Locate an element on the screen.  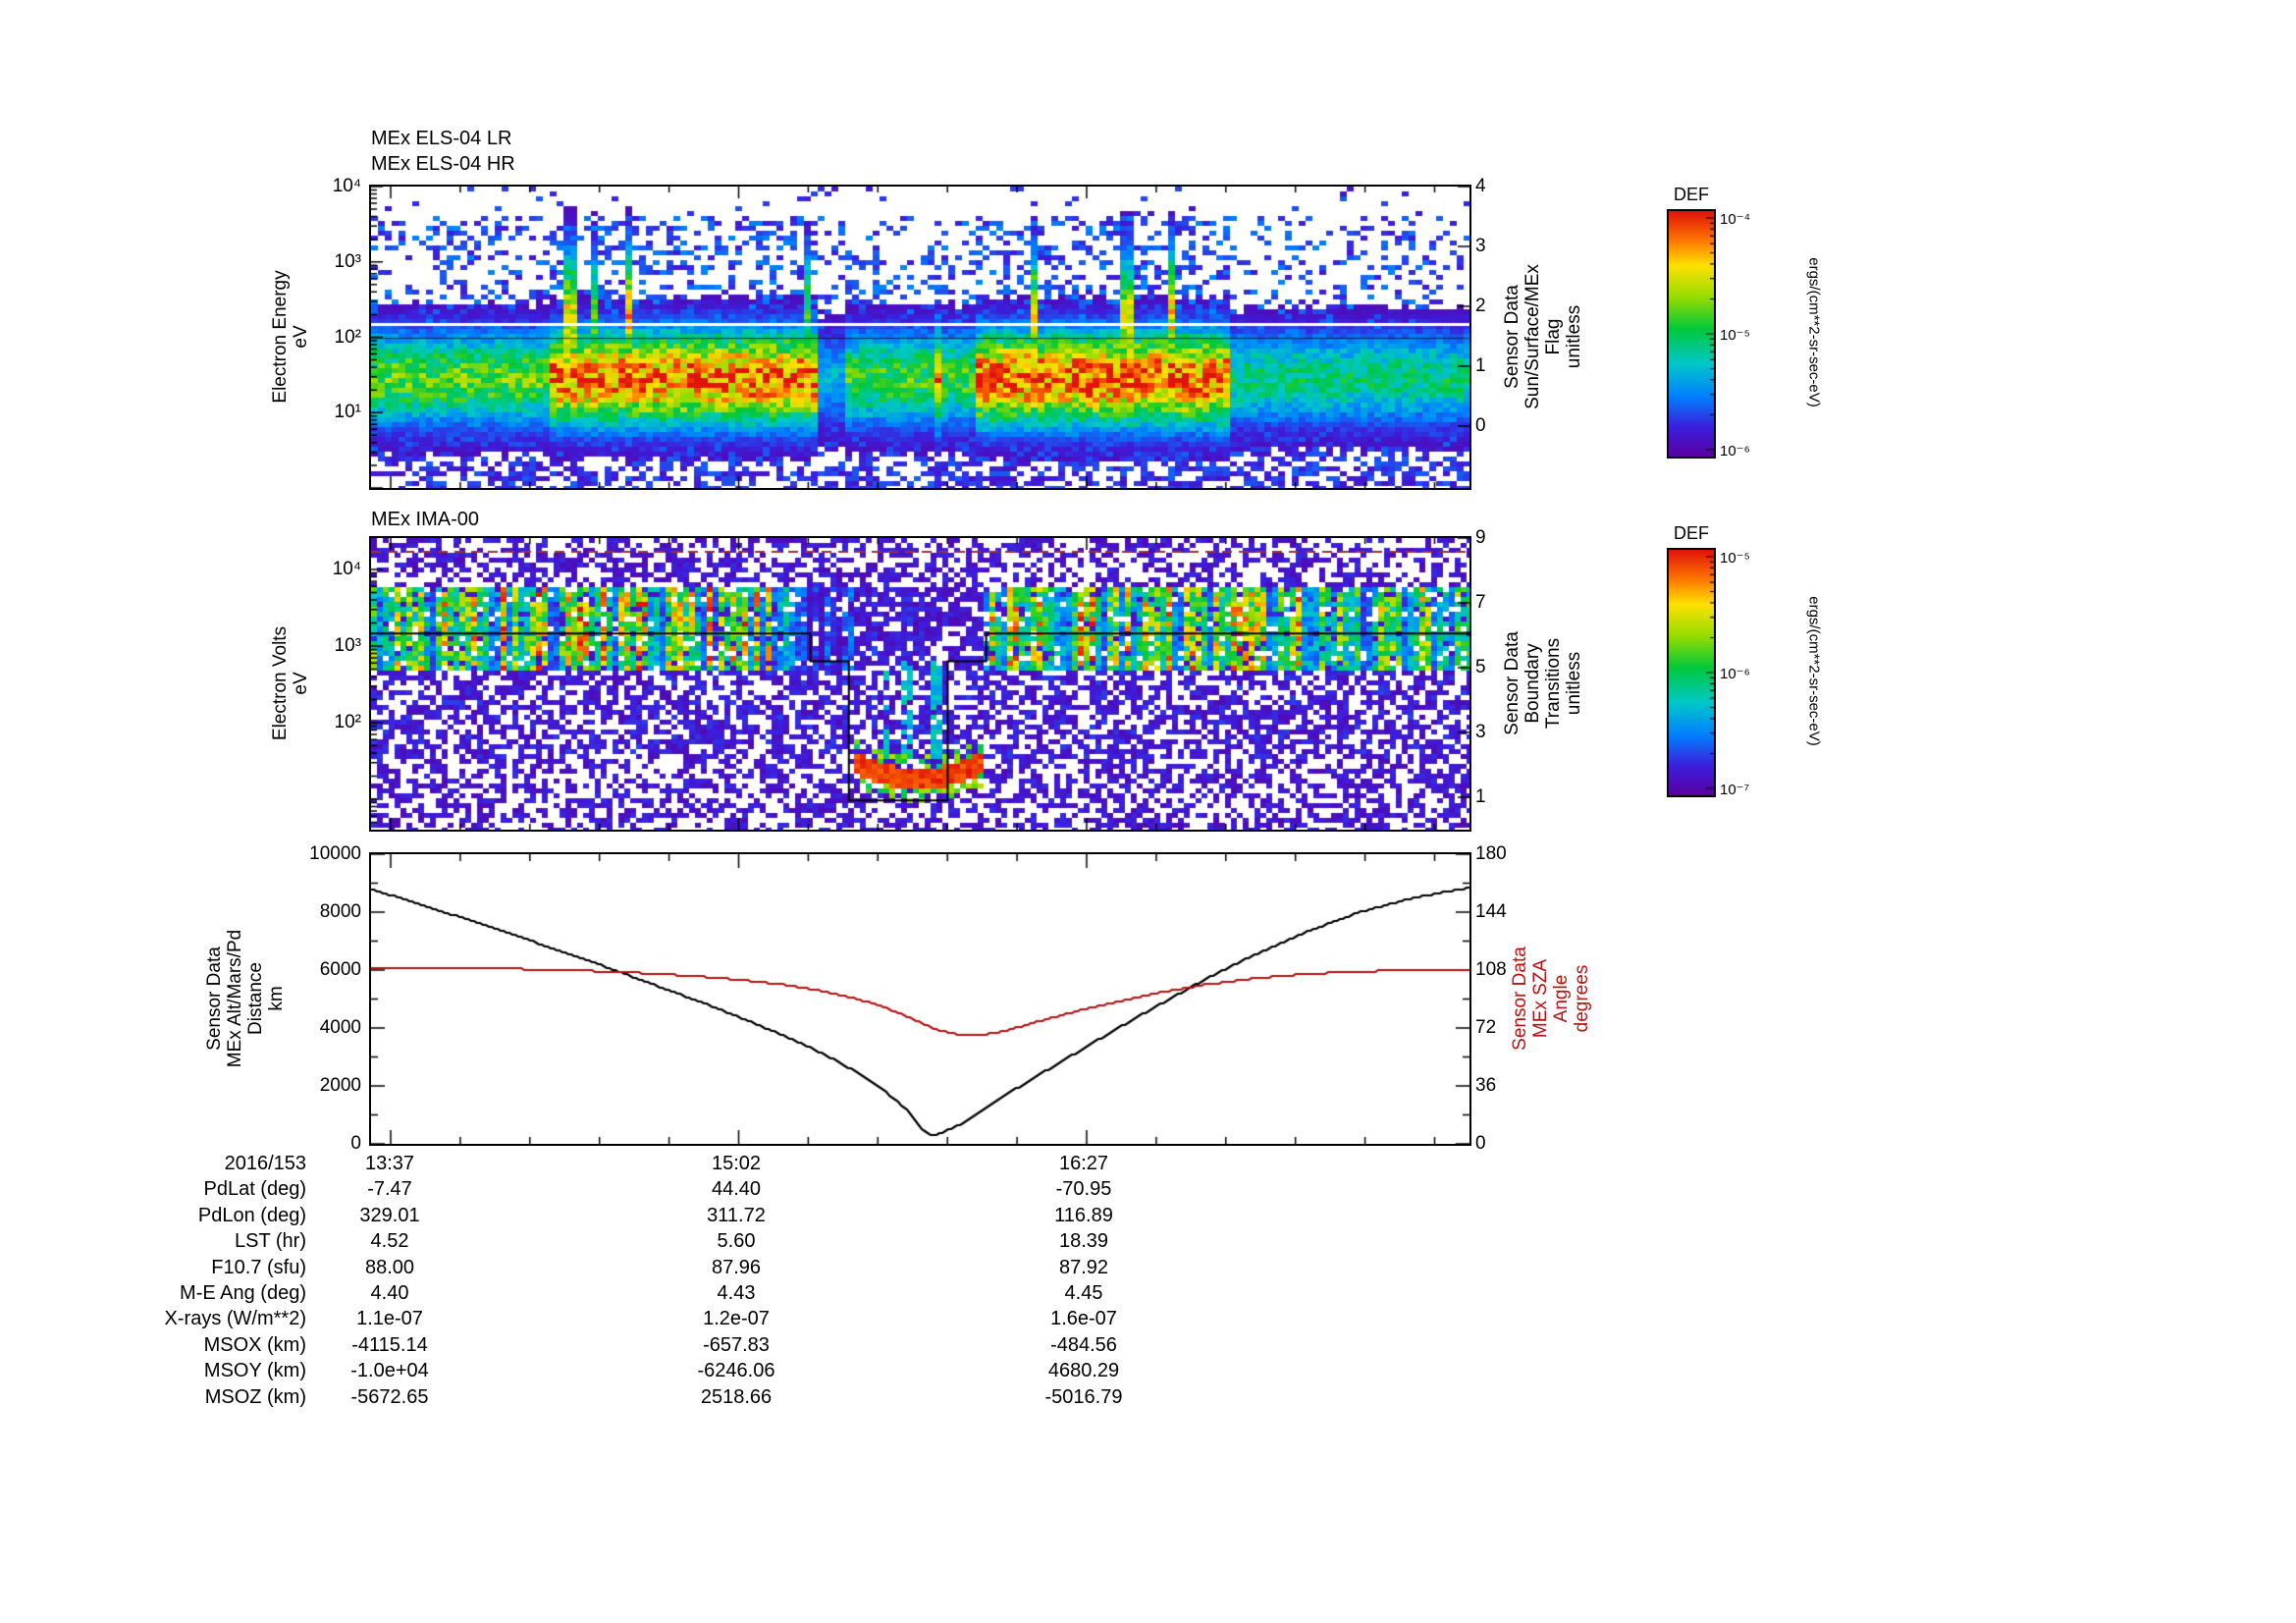
ima-ytick-label: 10⁴ is located at coordinates (346, 569).